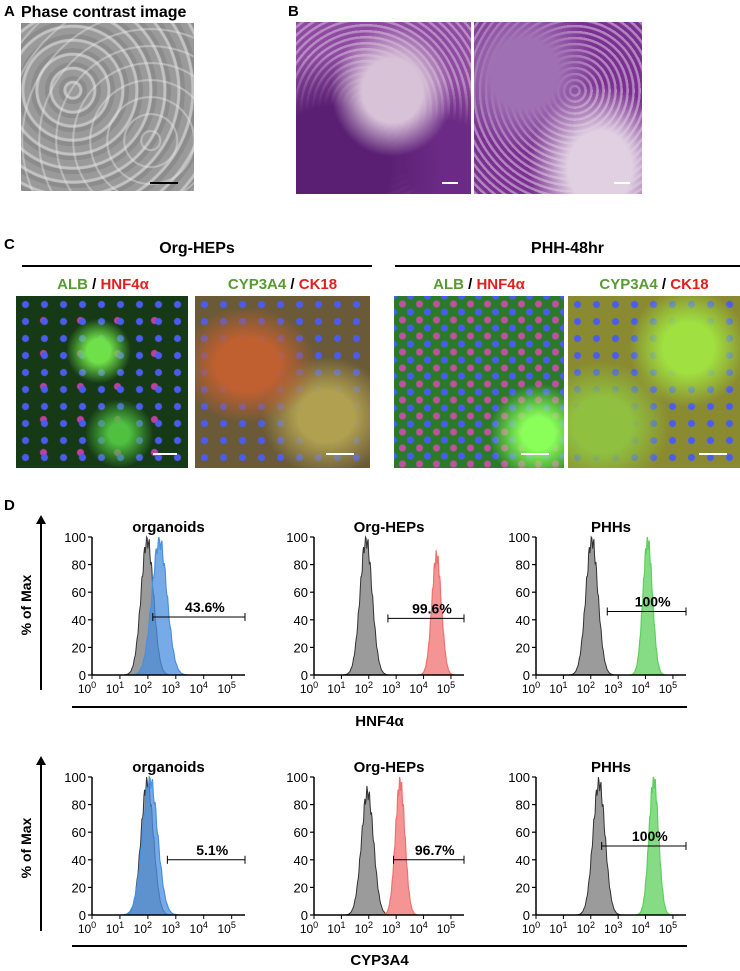  I want to click on panel-b-title-1-overlay: Org-HEPs, so click(395, 12).